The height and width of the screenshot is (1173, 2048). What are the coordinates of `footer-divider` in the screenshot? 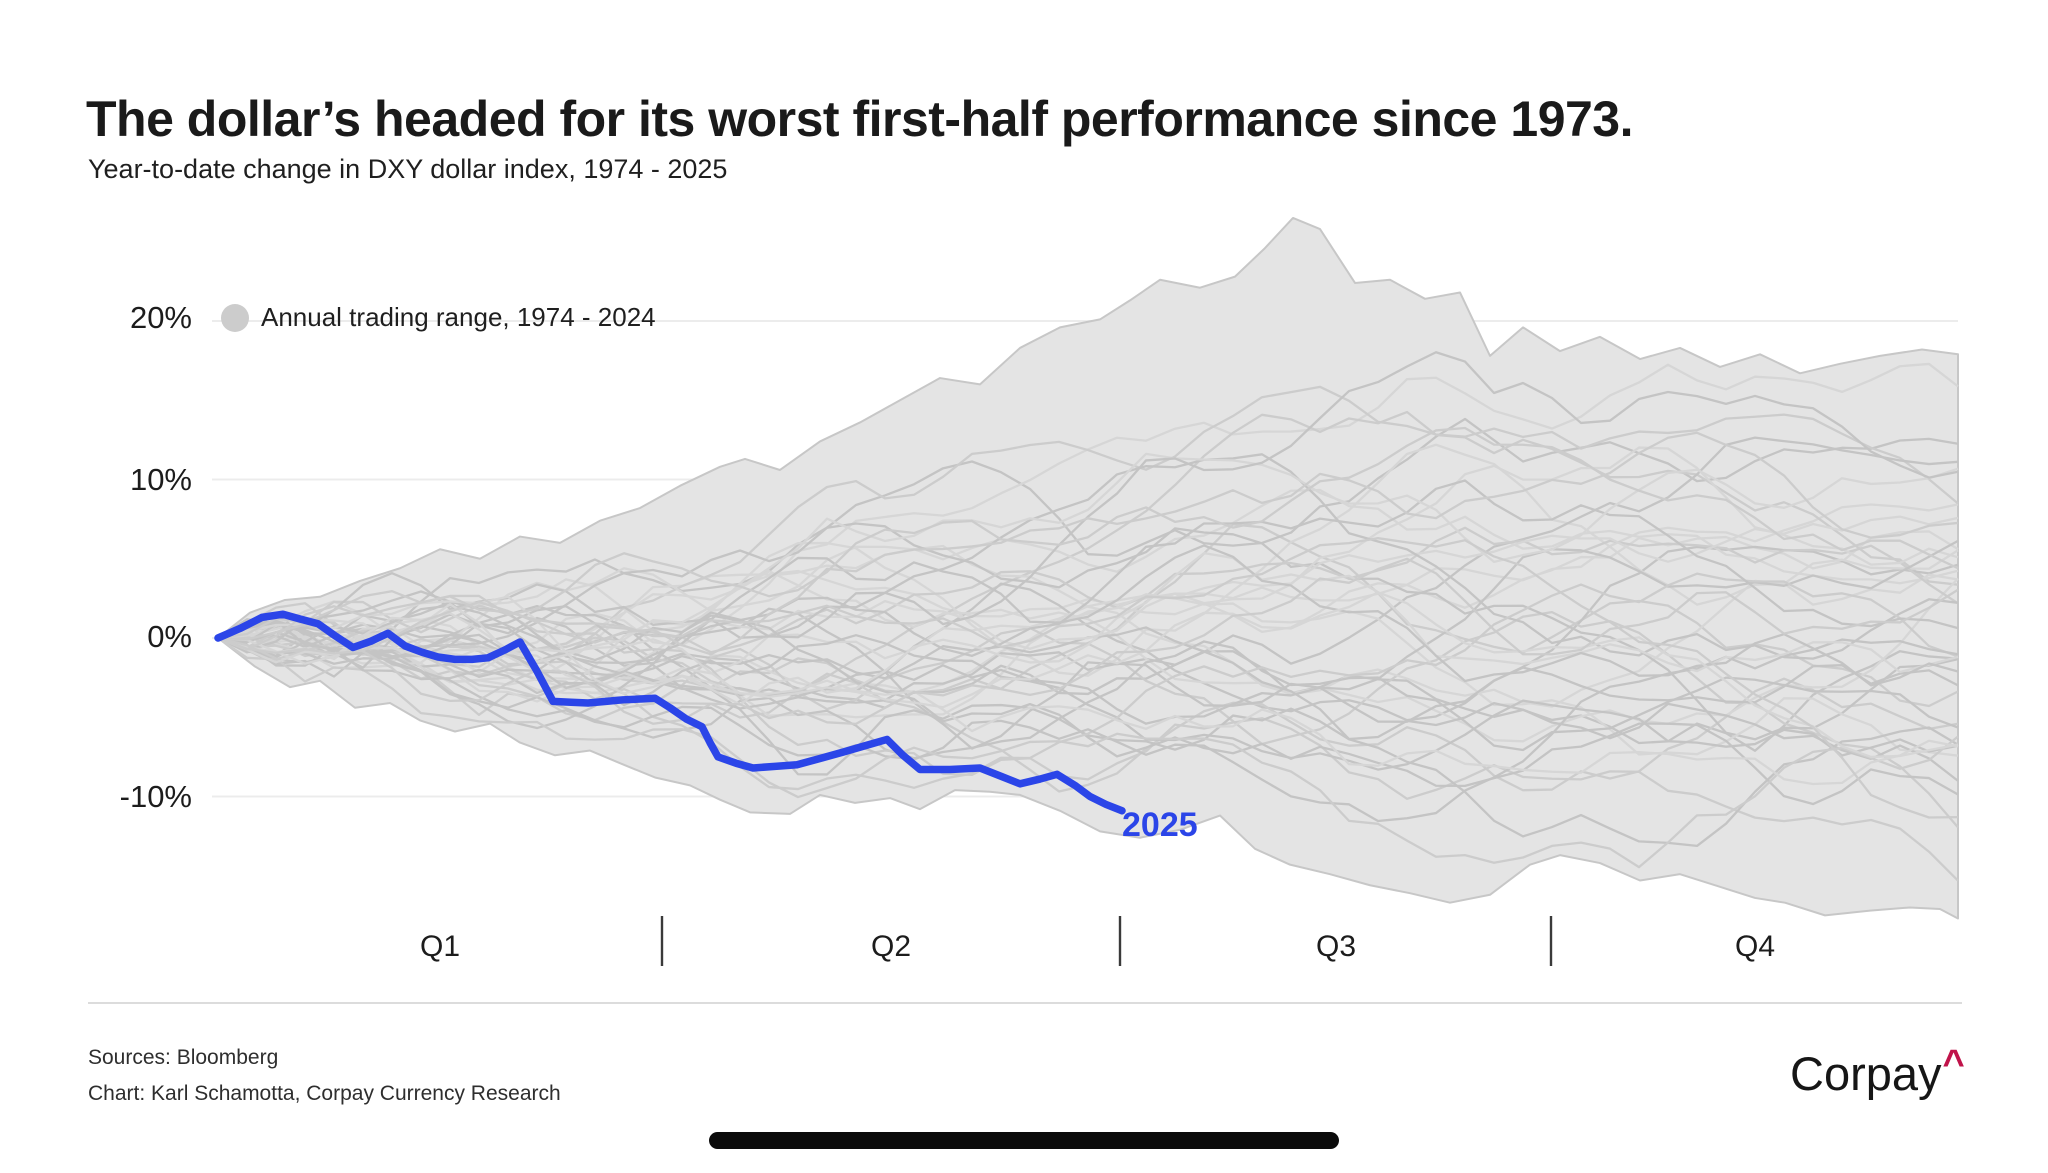 It's located at (1025, 1003).